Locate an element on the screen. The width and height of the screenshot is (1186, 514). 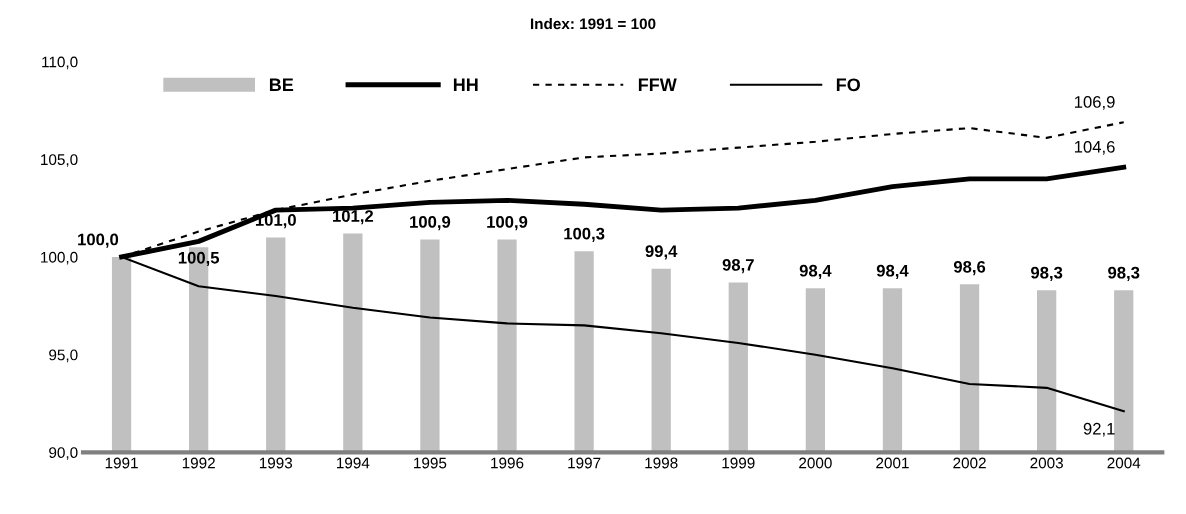
x-tick-label: 1991 is located at coordinates (121, 463).